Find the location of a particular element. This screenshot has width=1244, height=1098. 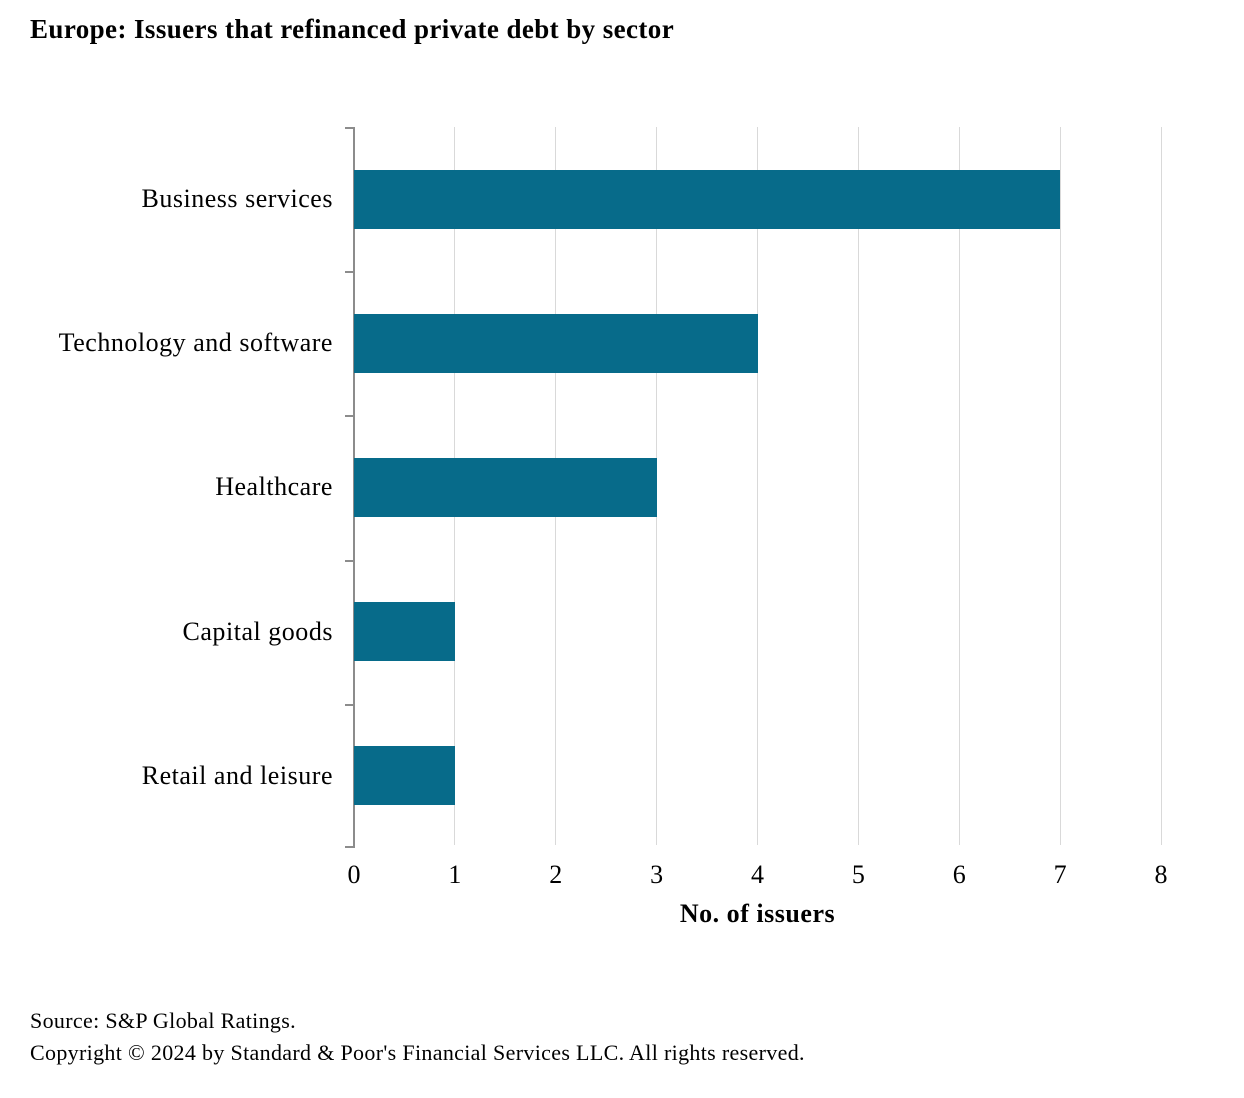

x-tick-label: 5 is located at coordinates (858, 874).